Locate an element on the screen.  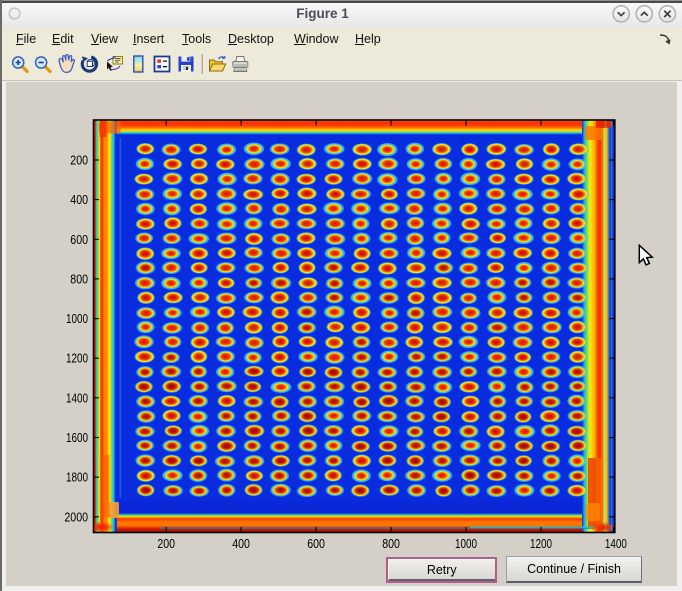
svg-text: 2000 is located at coordinates (76, 516).